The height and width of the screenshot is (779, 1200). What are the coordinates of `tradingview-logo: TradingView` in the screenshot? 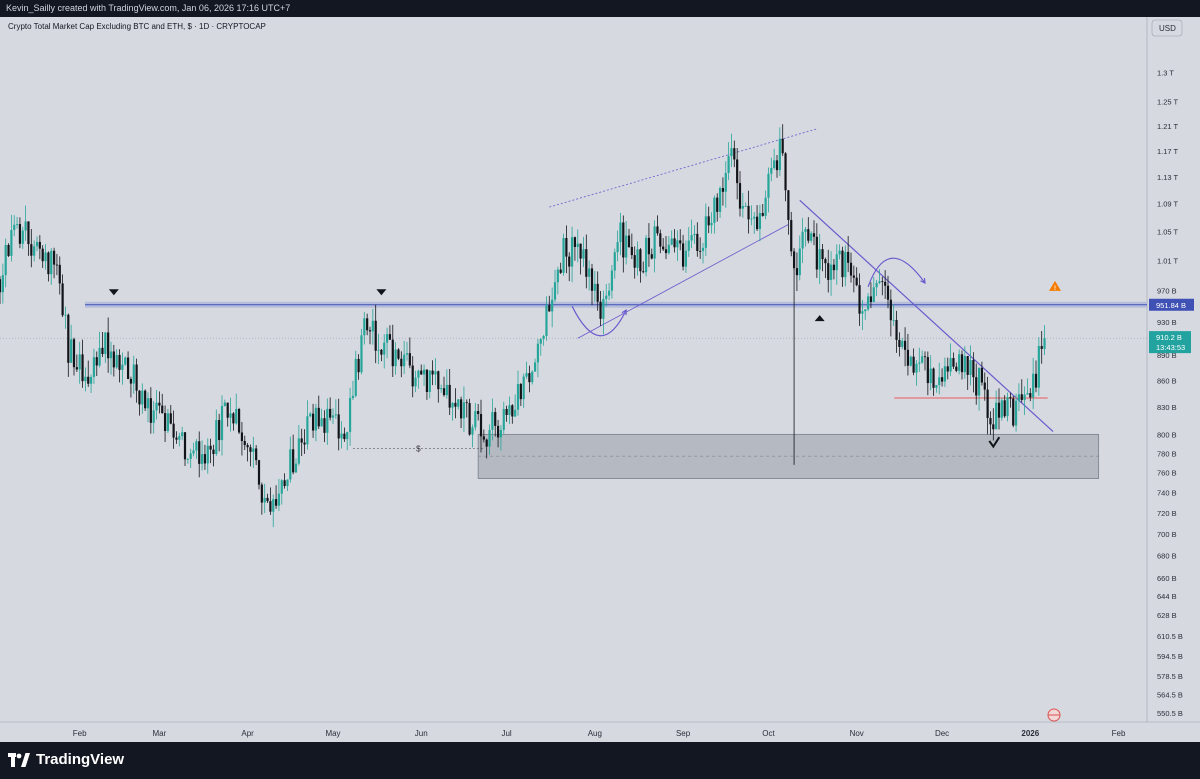 It's located at (66, 759).